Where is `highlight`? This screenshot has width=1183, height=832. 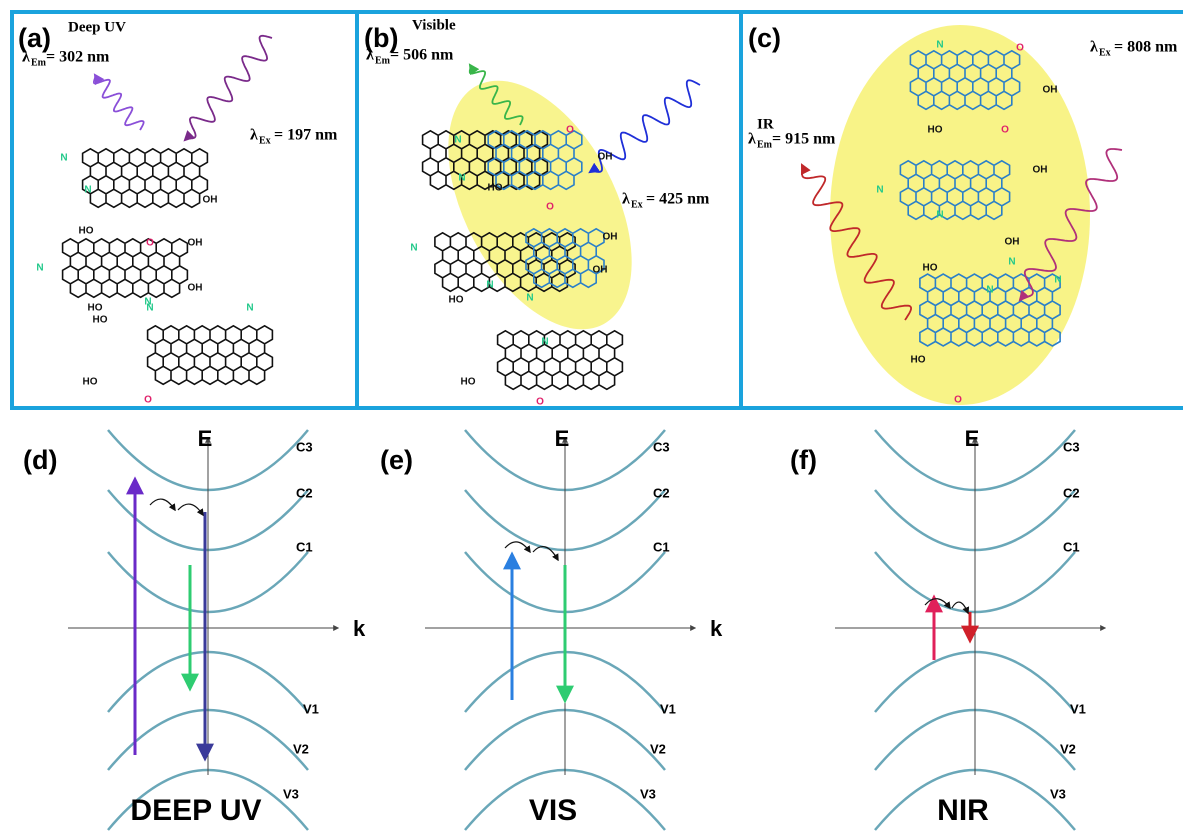 highlight is located at coordinates (540, 205).